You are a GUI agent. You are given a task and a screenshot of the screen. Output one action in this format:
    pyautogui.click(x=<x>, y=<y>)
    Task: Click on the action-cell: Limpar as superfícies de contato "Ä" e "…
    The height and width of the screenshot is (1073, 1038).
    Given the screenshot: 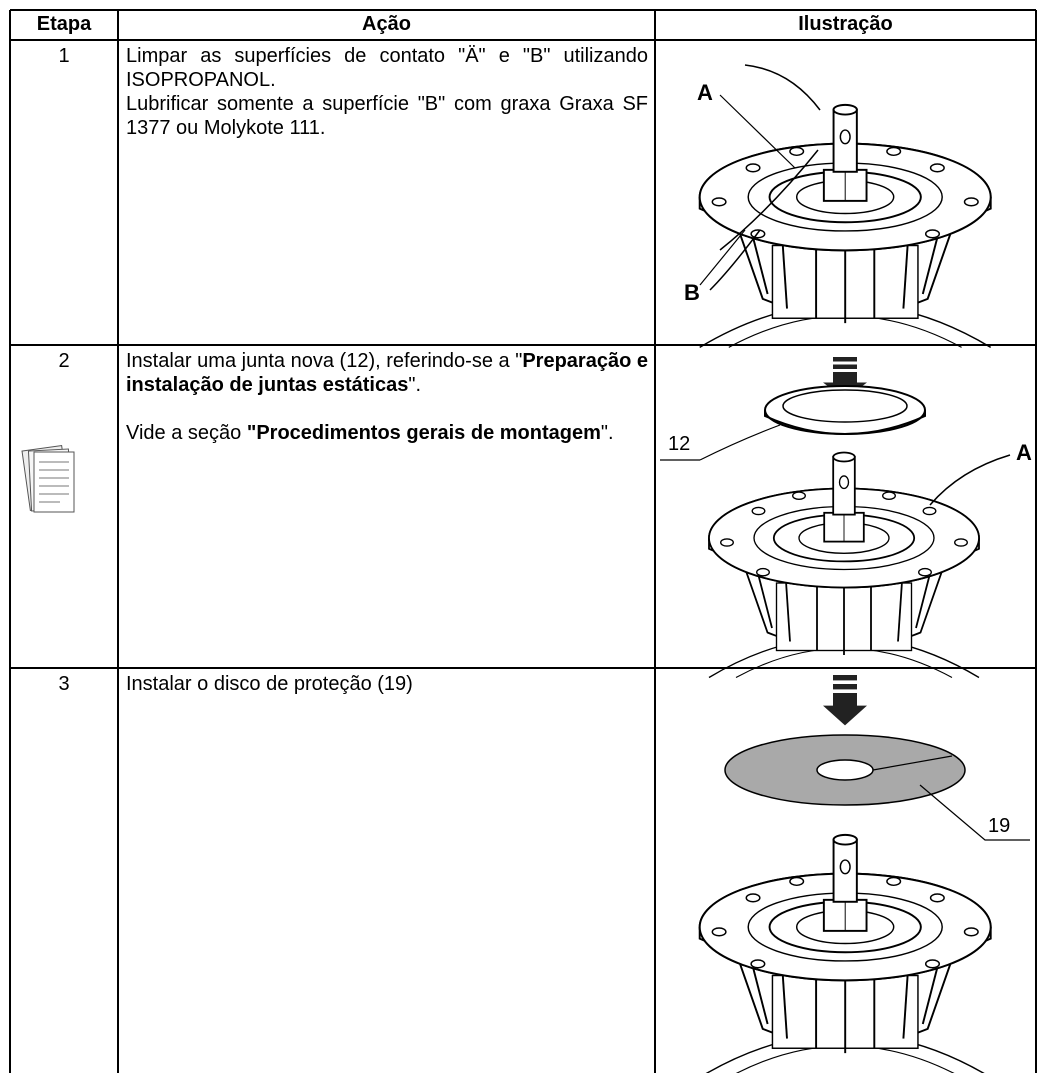 What is the action you would take?
    pyautogui.click(x=387, y=92)
    